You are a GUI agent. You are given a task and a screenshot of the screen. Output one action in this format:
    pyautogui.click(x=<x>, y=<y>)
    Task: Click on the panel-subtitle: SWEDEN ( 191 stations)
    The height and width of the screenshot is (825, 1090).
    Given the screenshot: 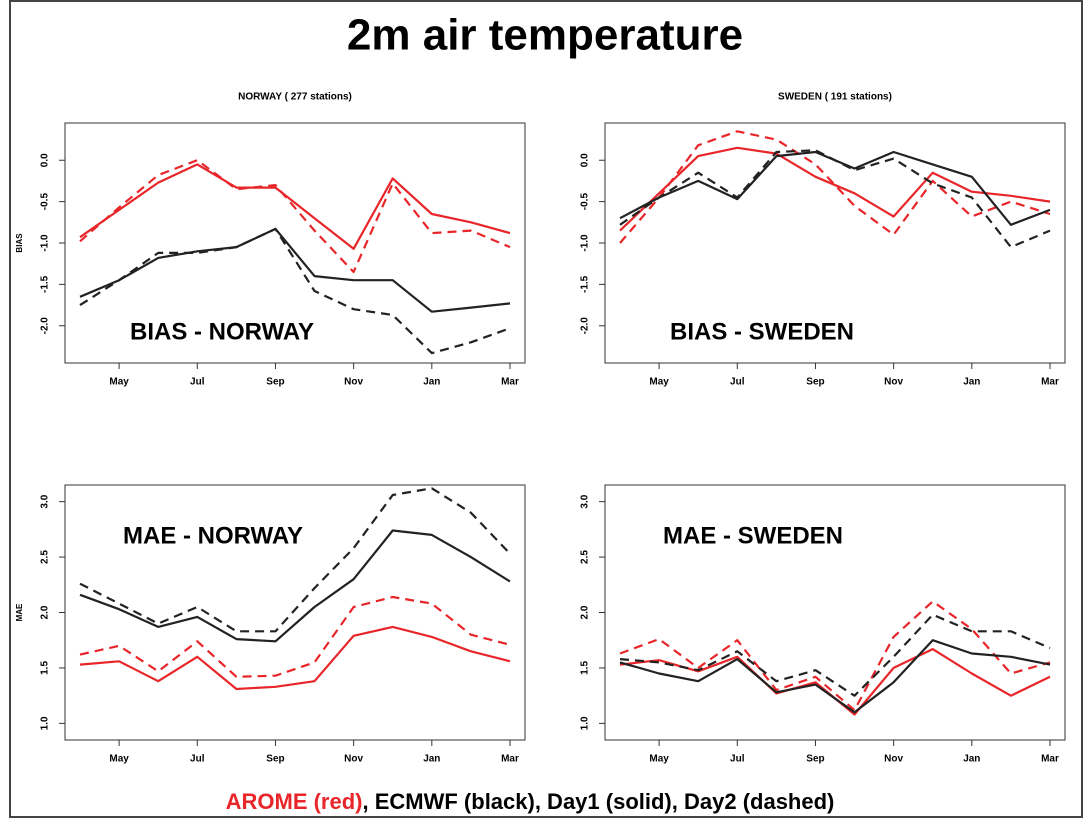 What is the action you would take?
    pyautogui.click(x=835, y=97)
    